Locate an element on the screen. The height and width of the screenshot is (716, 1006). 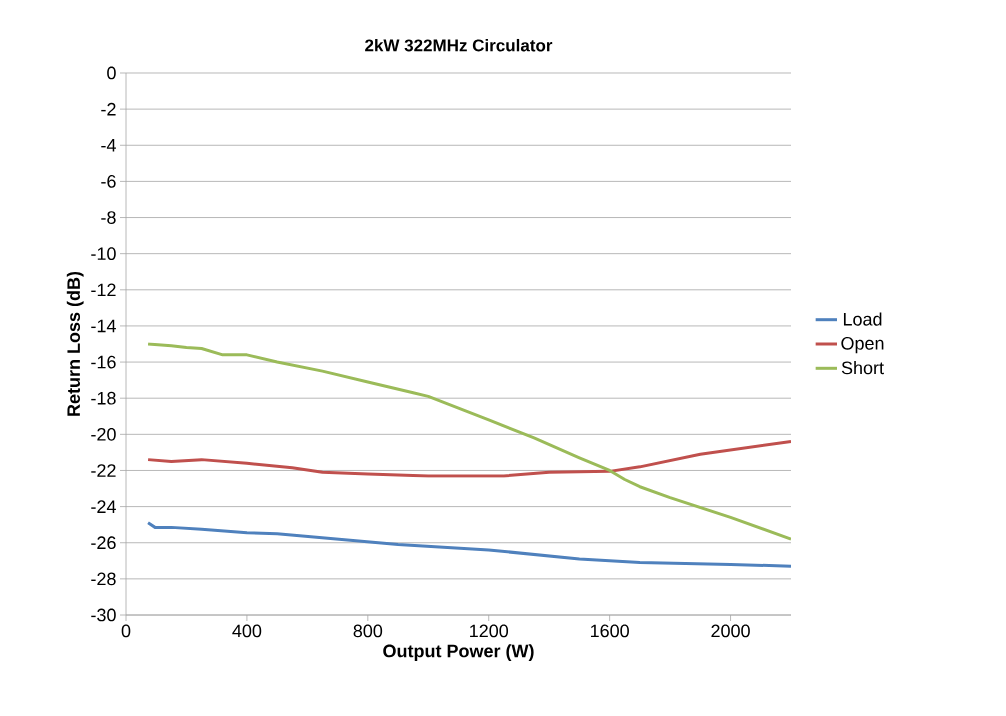
y-tick-label: -6 is located at coordinates (108, 181).